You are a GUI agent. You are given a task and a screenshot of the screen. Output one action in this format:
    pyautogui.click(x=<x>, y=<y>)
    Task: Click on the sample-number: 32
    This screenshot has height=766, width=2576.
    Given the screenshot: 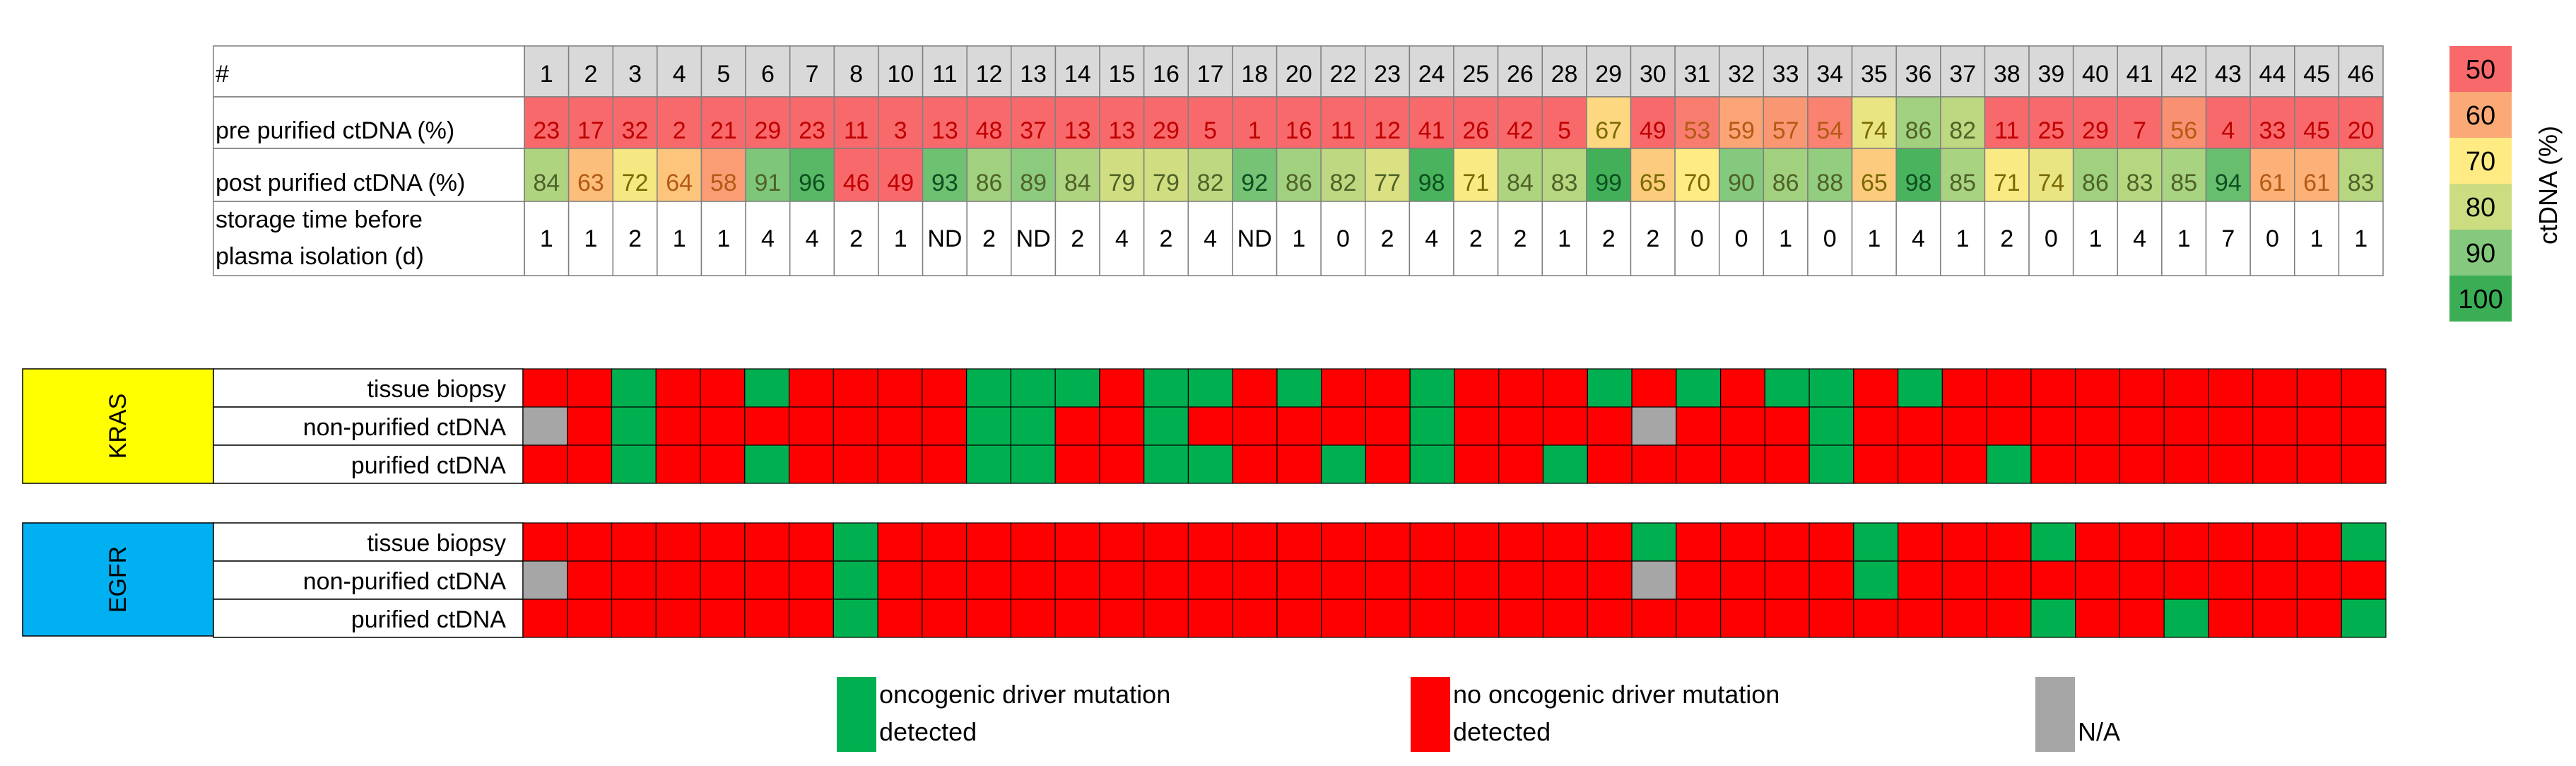 What is the action you would take?
    pyautogui.click(x=1741, y=74)
    